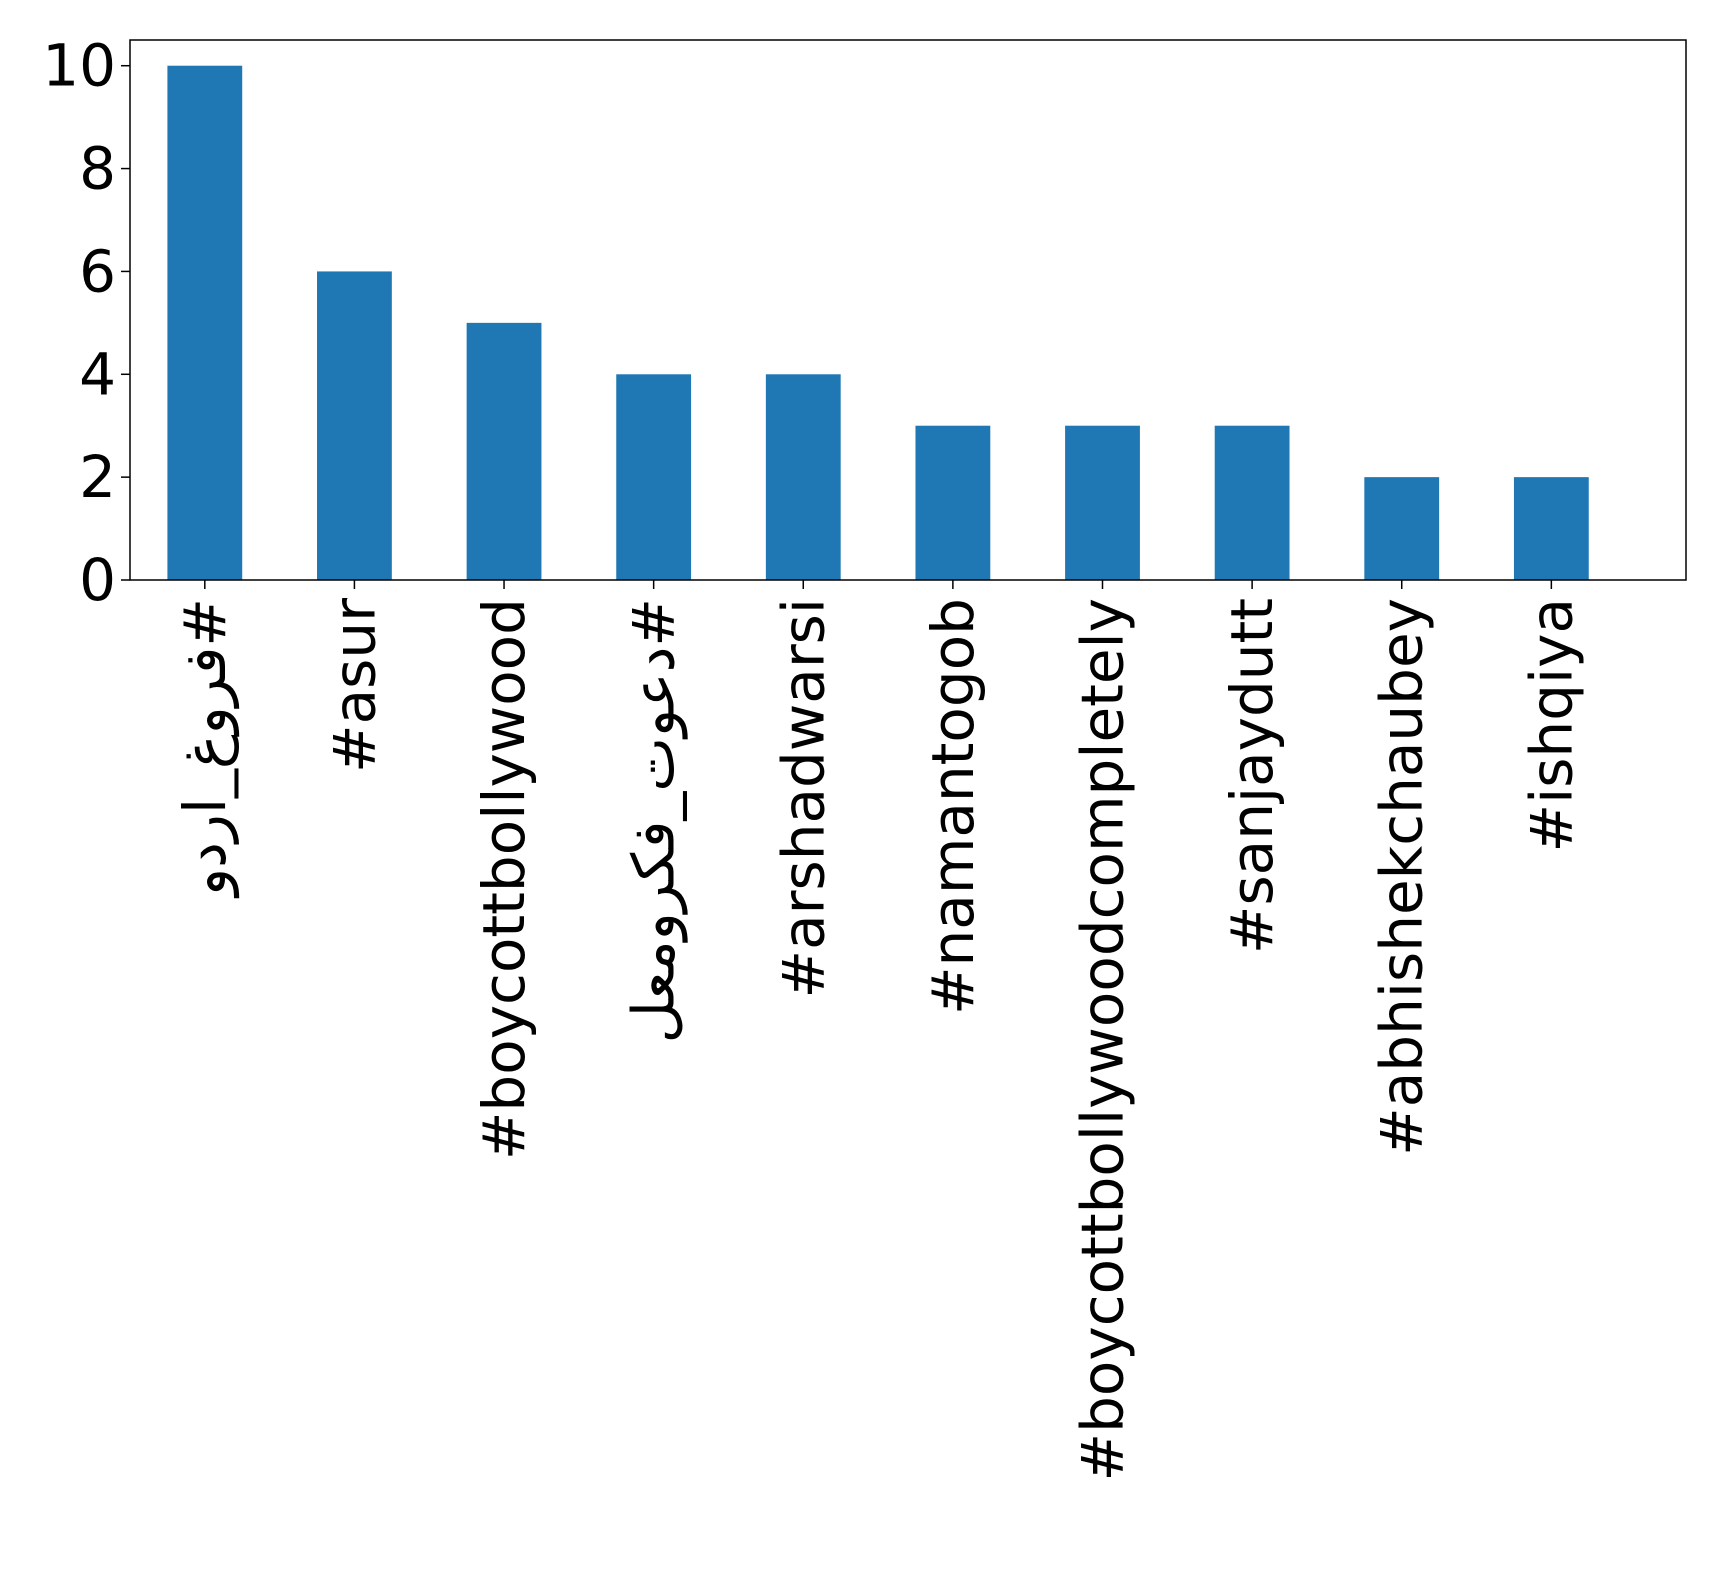  What do you see at coordinates (97, 271) in the screenshot?
I see `y-tick-label-3: 6` at bounding box center [97, 271].